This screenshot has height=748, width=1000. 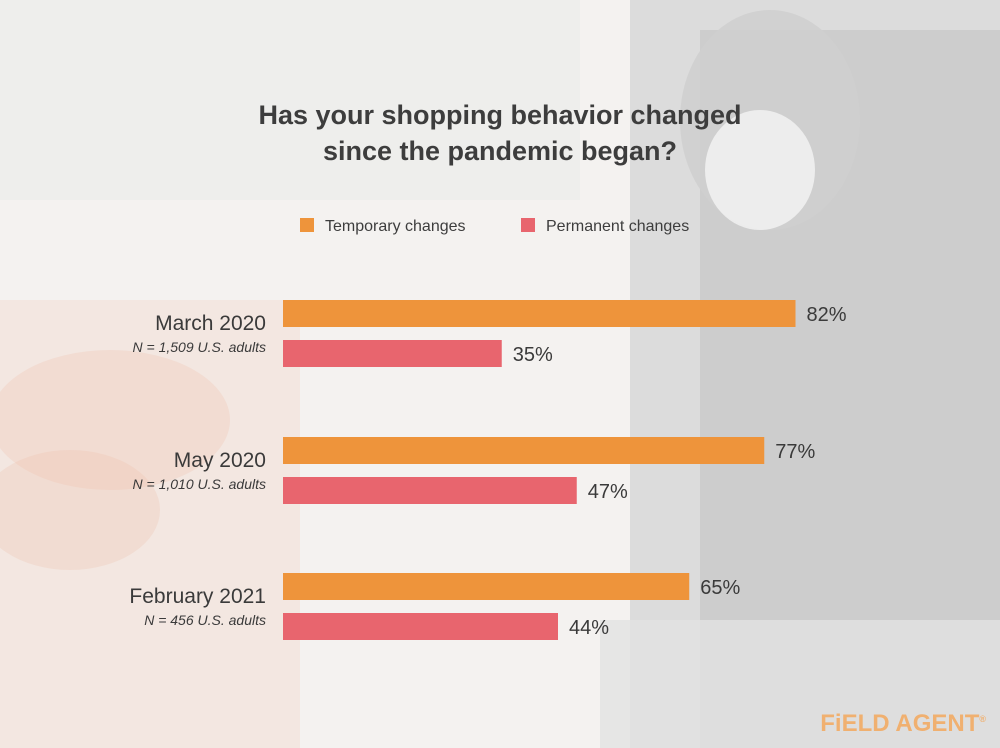 What do you see at coordinates (528, 225) in the screenshot?
I see `legend-swatch-permanent` at bounding box center [528, 225].